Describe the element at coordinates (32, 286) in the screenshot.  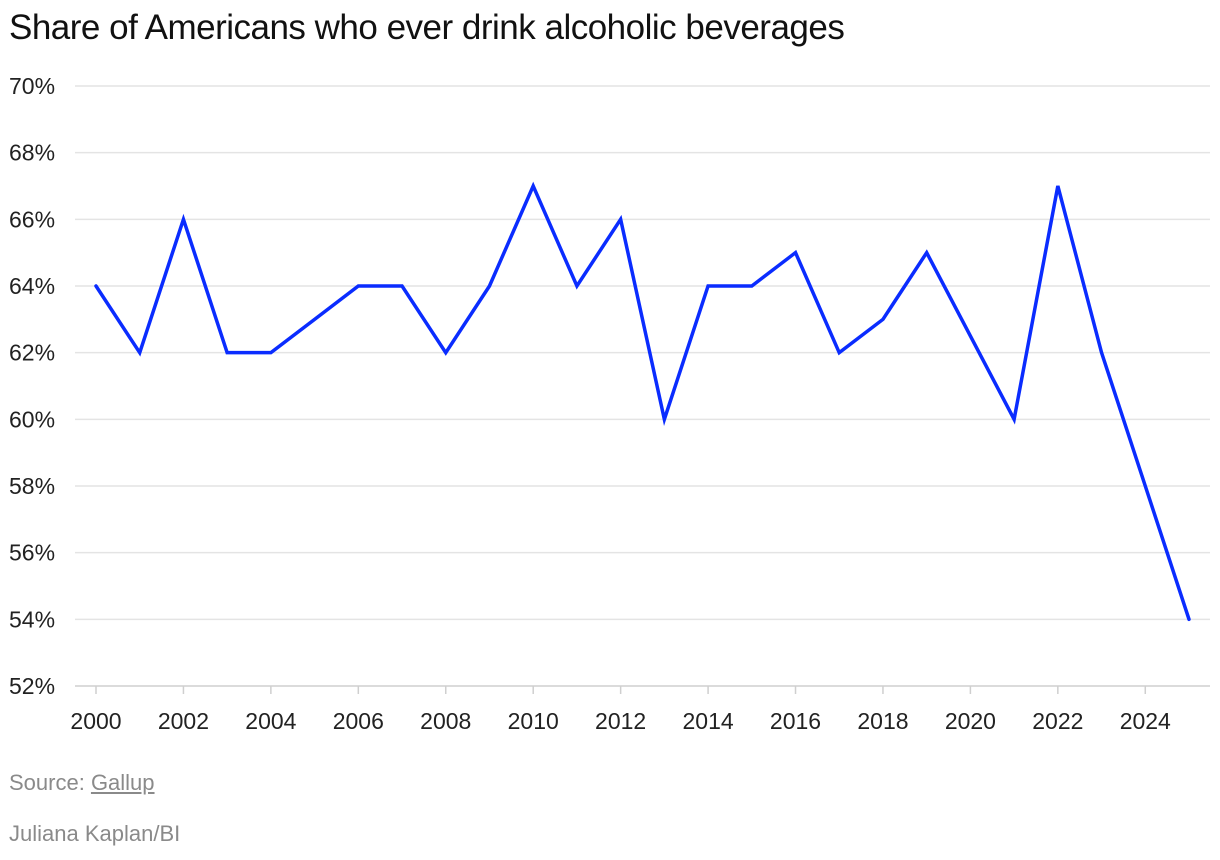
I see `y-tick-label: 64%` at that location.